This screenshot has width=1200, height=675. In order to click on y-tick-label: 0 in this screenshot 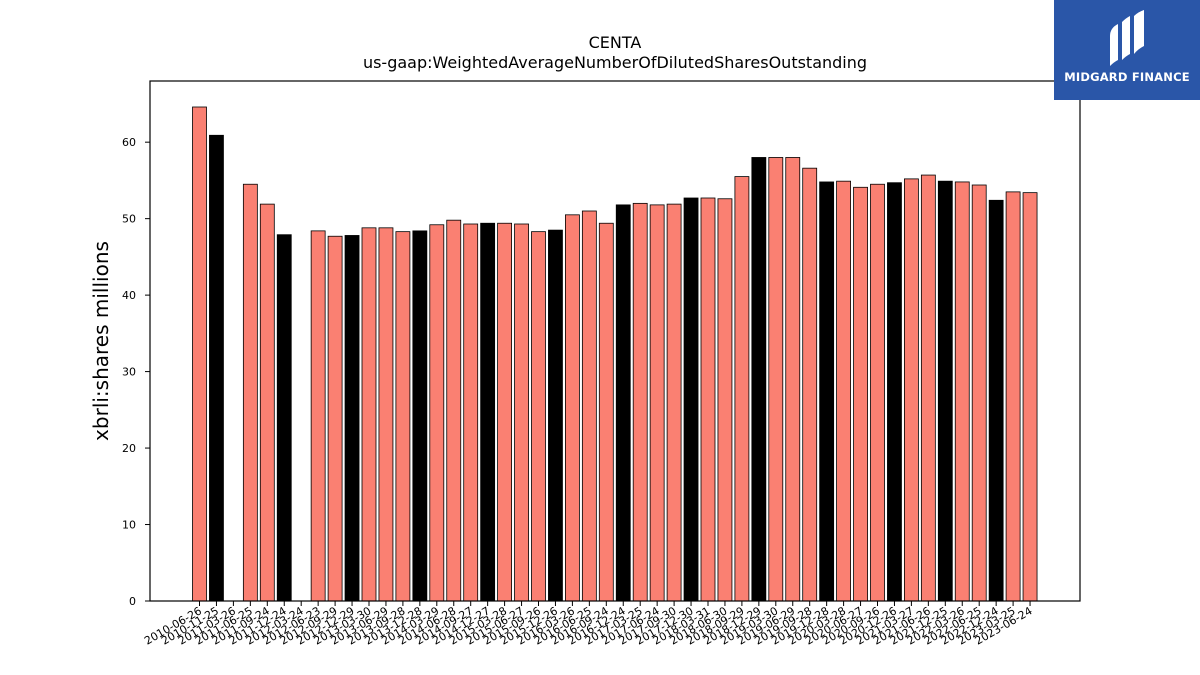, I will do `click(132, 601)`.